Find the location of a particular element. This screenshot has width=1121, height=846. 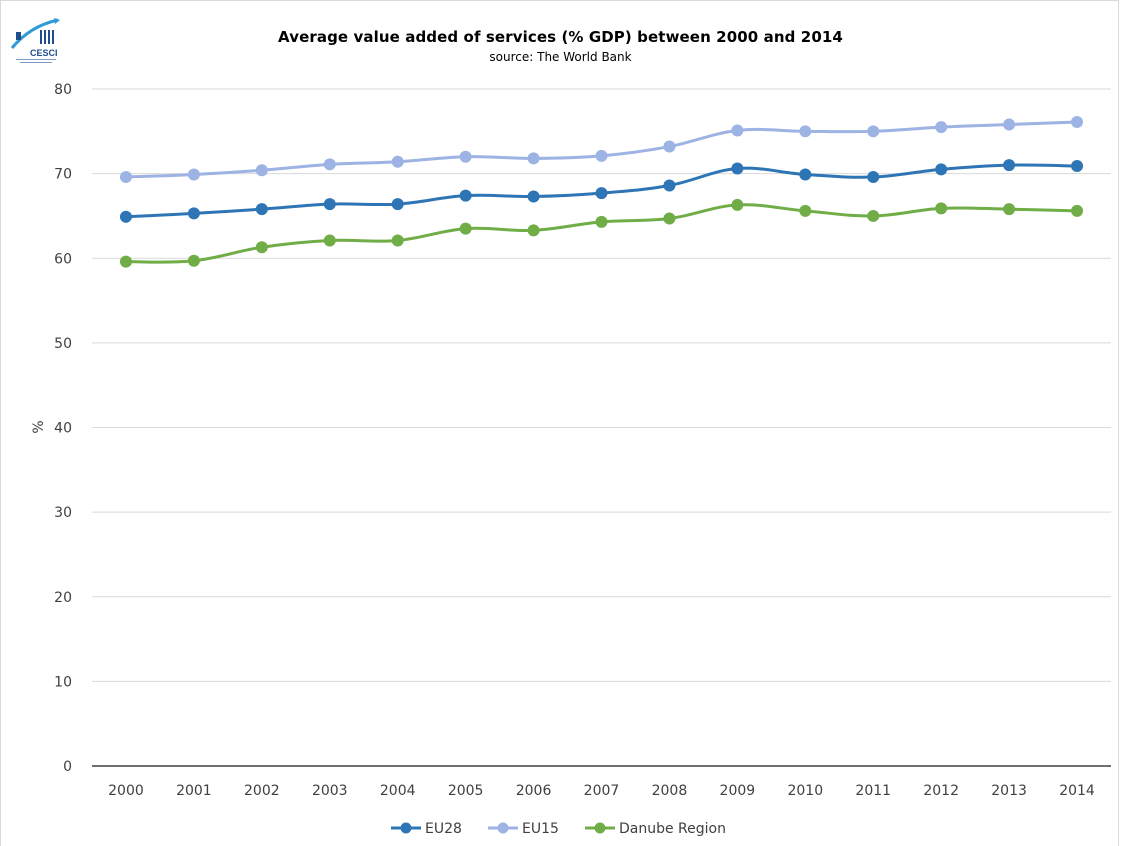

x-tick-label: 2001 is located at coordinates (194, 791).